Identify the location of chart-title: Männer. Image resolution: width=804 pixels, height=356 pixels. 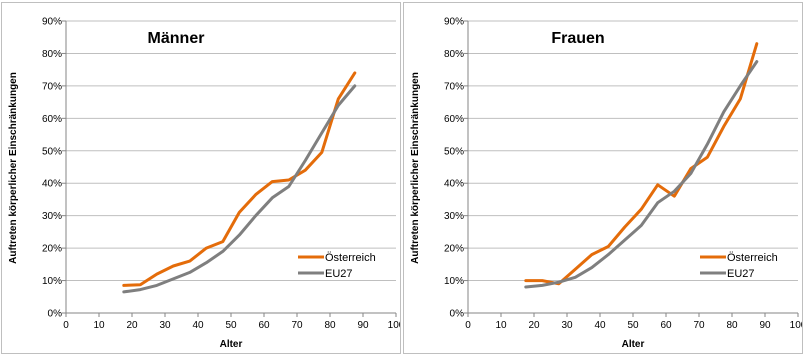
(176, 38).